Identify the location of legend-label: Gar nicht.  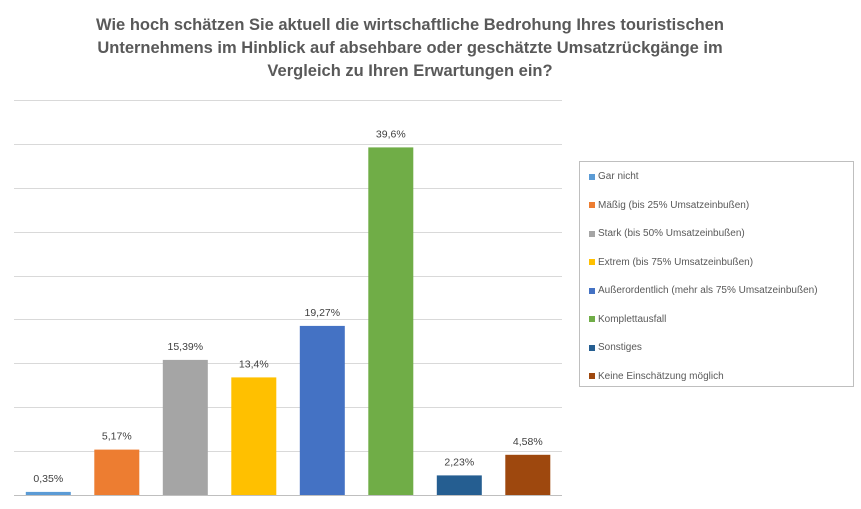
(618, 176).